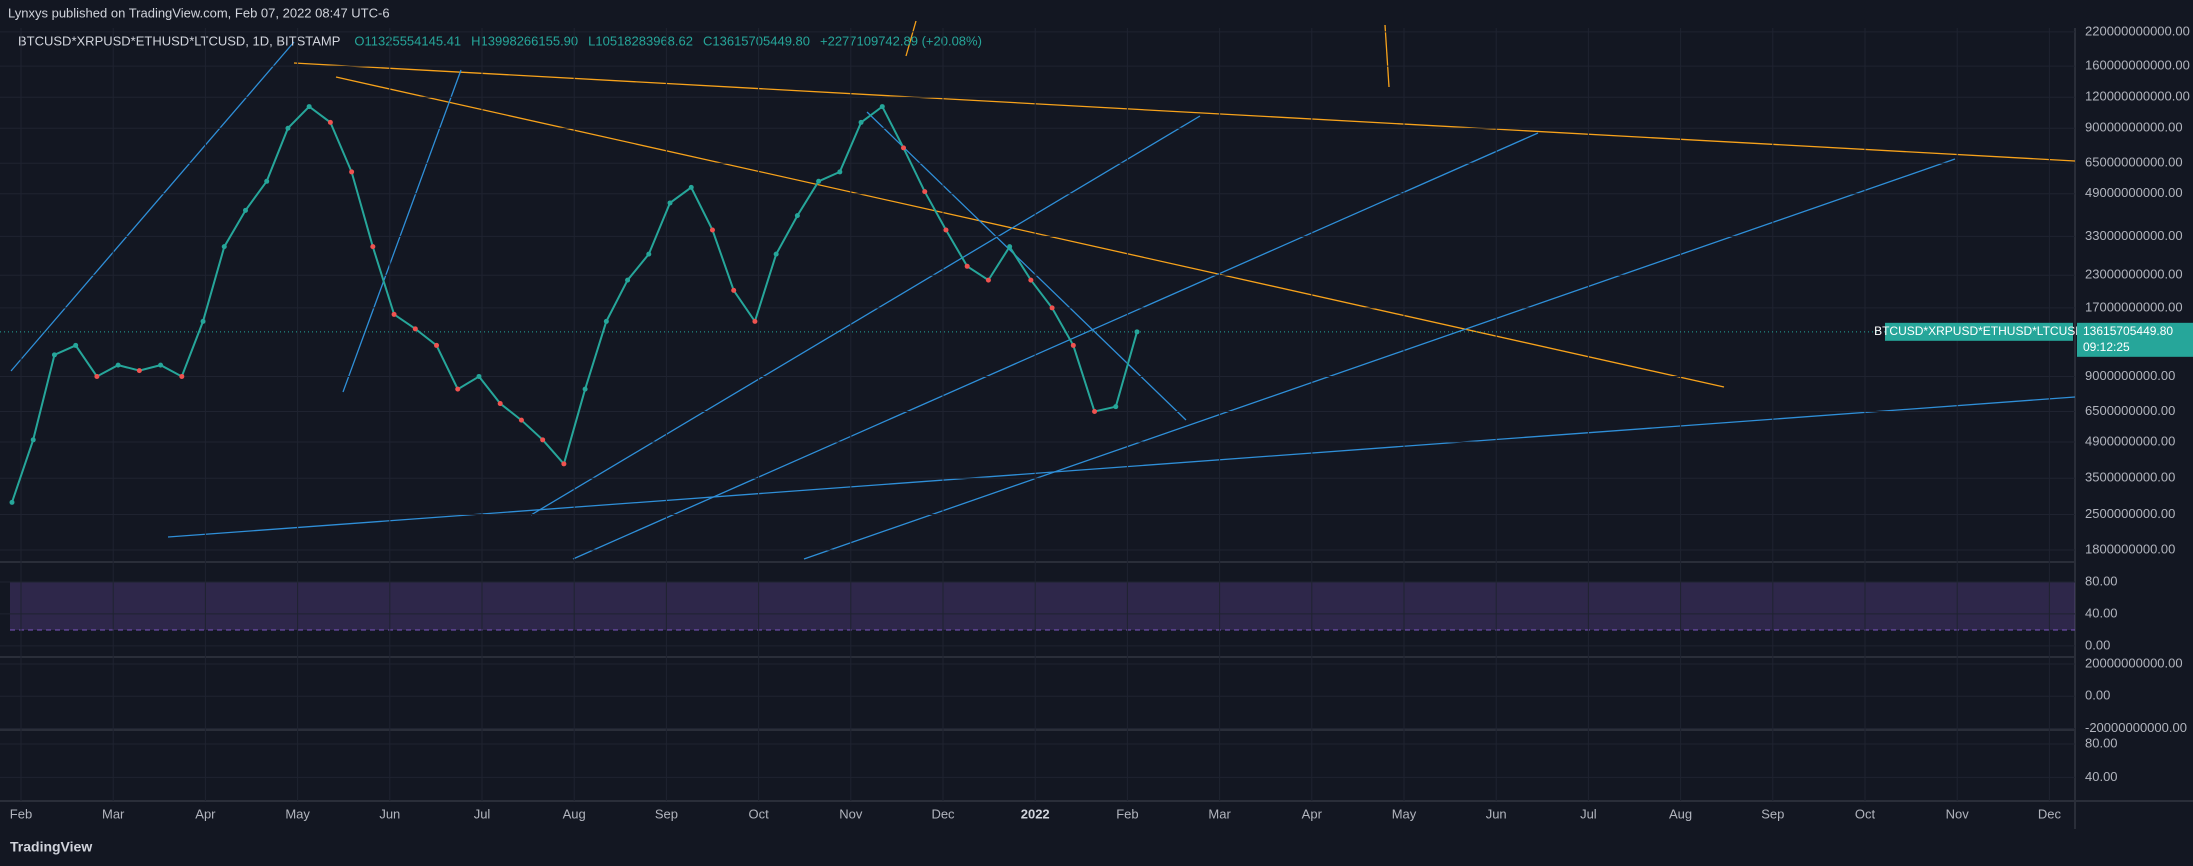  Describe the element at coordinates (2101, 612) in the screenshot. I see `y-tick-label: 40.00` at that location.